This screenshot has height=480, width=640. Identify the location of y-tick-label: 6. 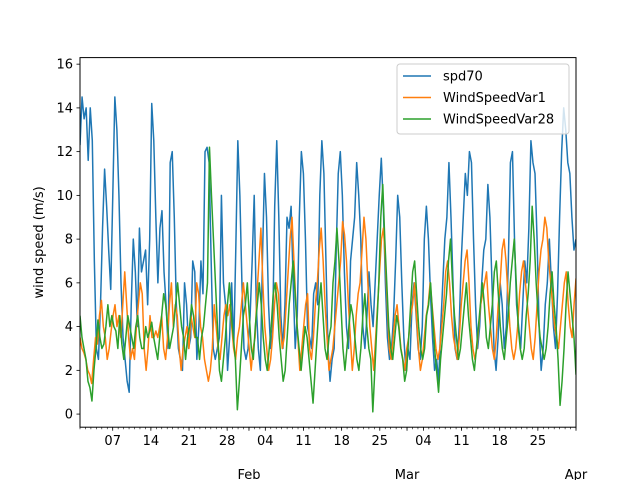
(69, 283).